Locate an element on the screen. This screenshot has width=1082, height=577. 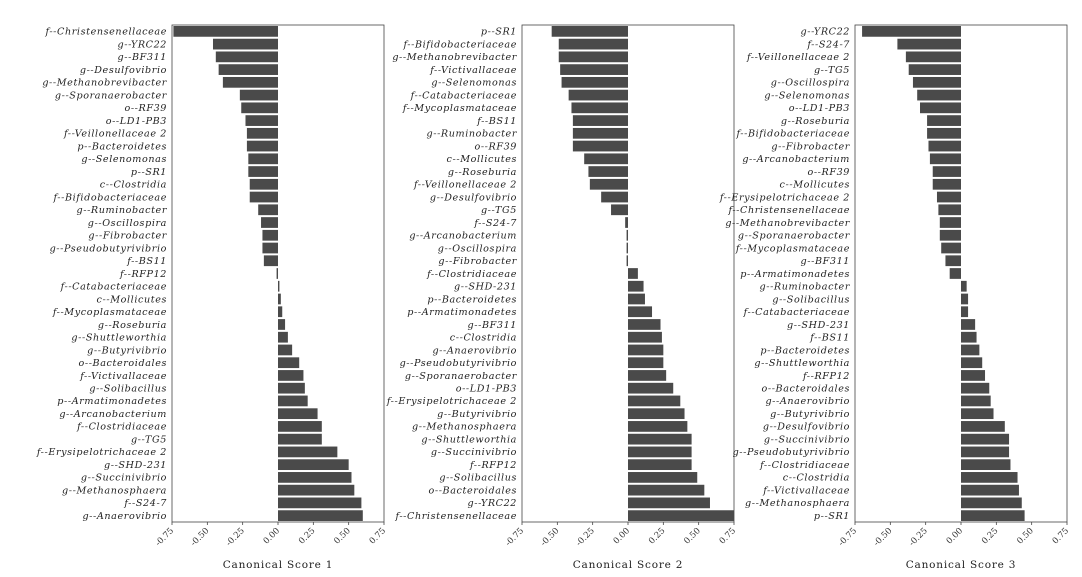
category-label: f--Christensenellaceae is located at coordinates (456, 516).